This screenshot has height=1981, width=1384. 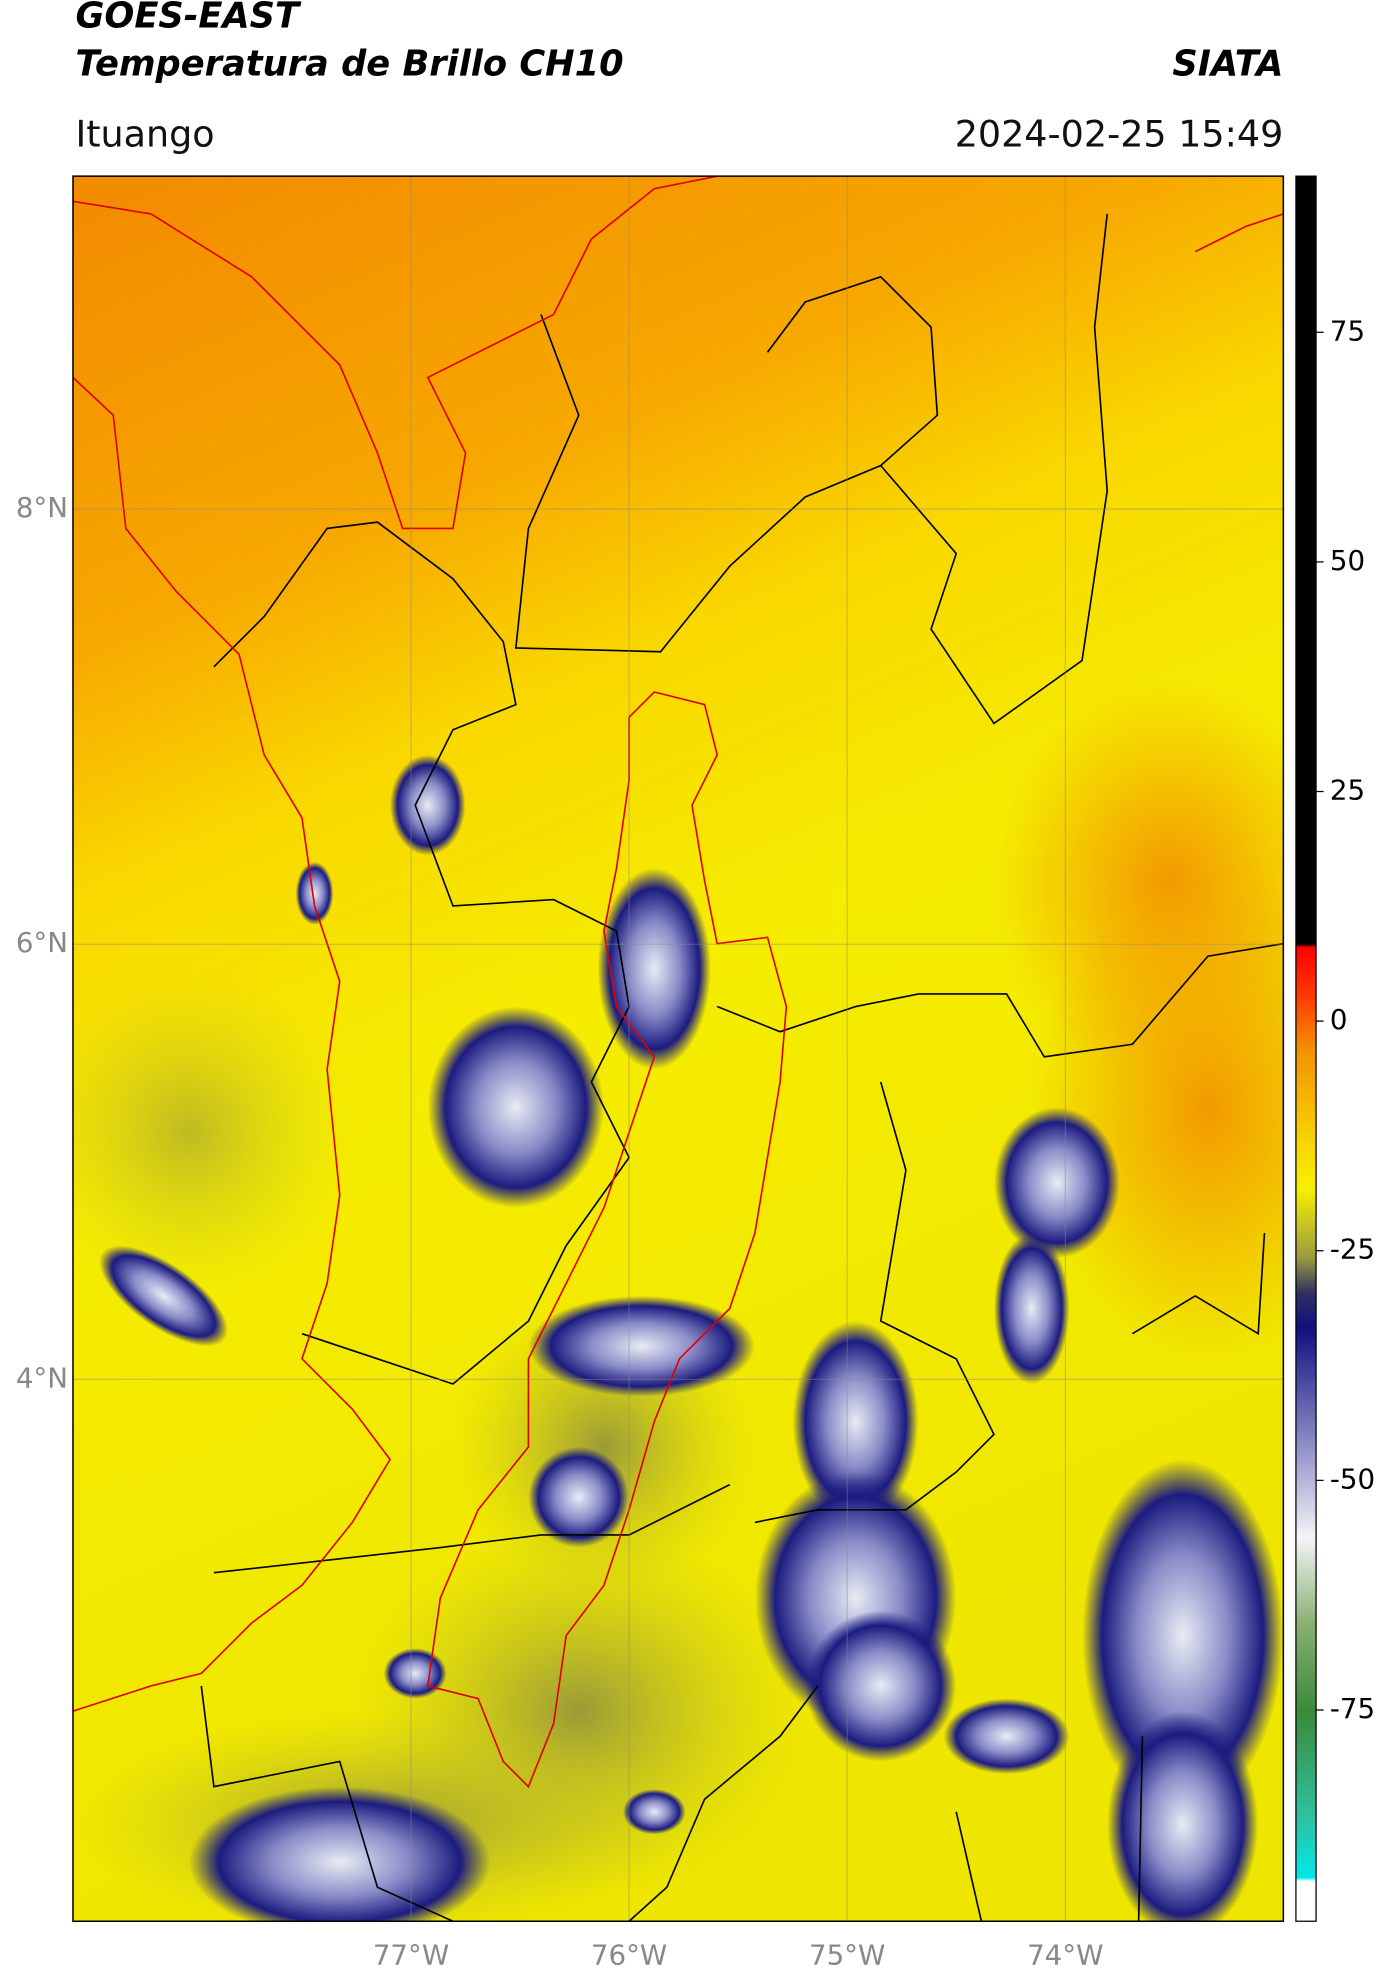 I want to click on lon-label: 75°W, so click(x=847, y=1954).